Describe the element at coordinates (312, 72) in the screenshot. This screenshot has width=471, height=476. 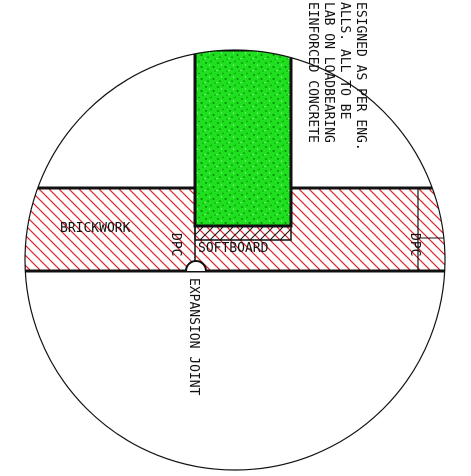
I see `note-line-1: EINFORCED CONCRETE` at that location.